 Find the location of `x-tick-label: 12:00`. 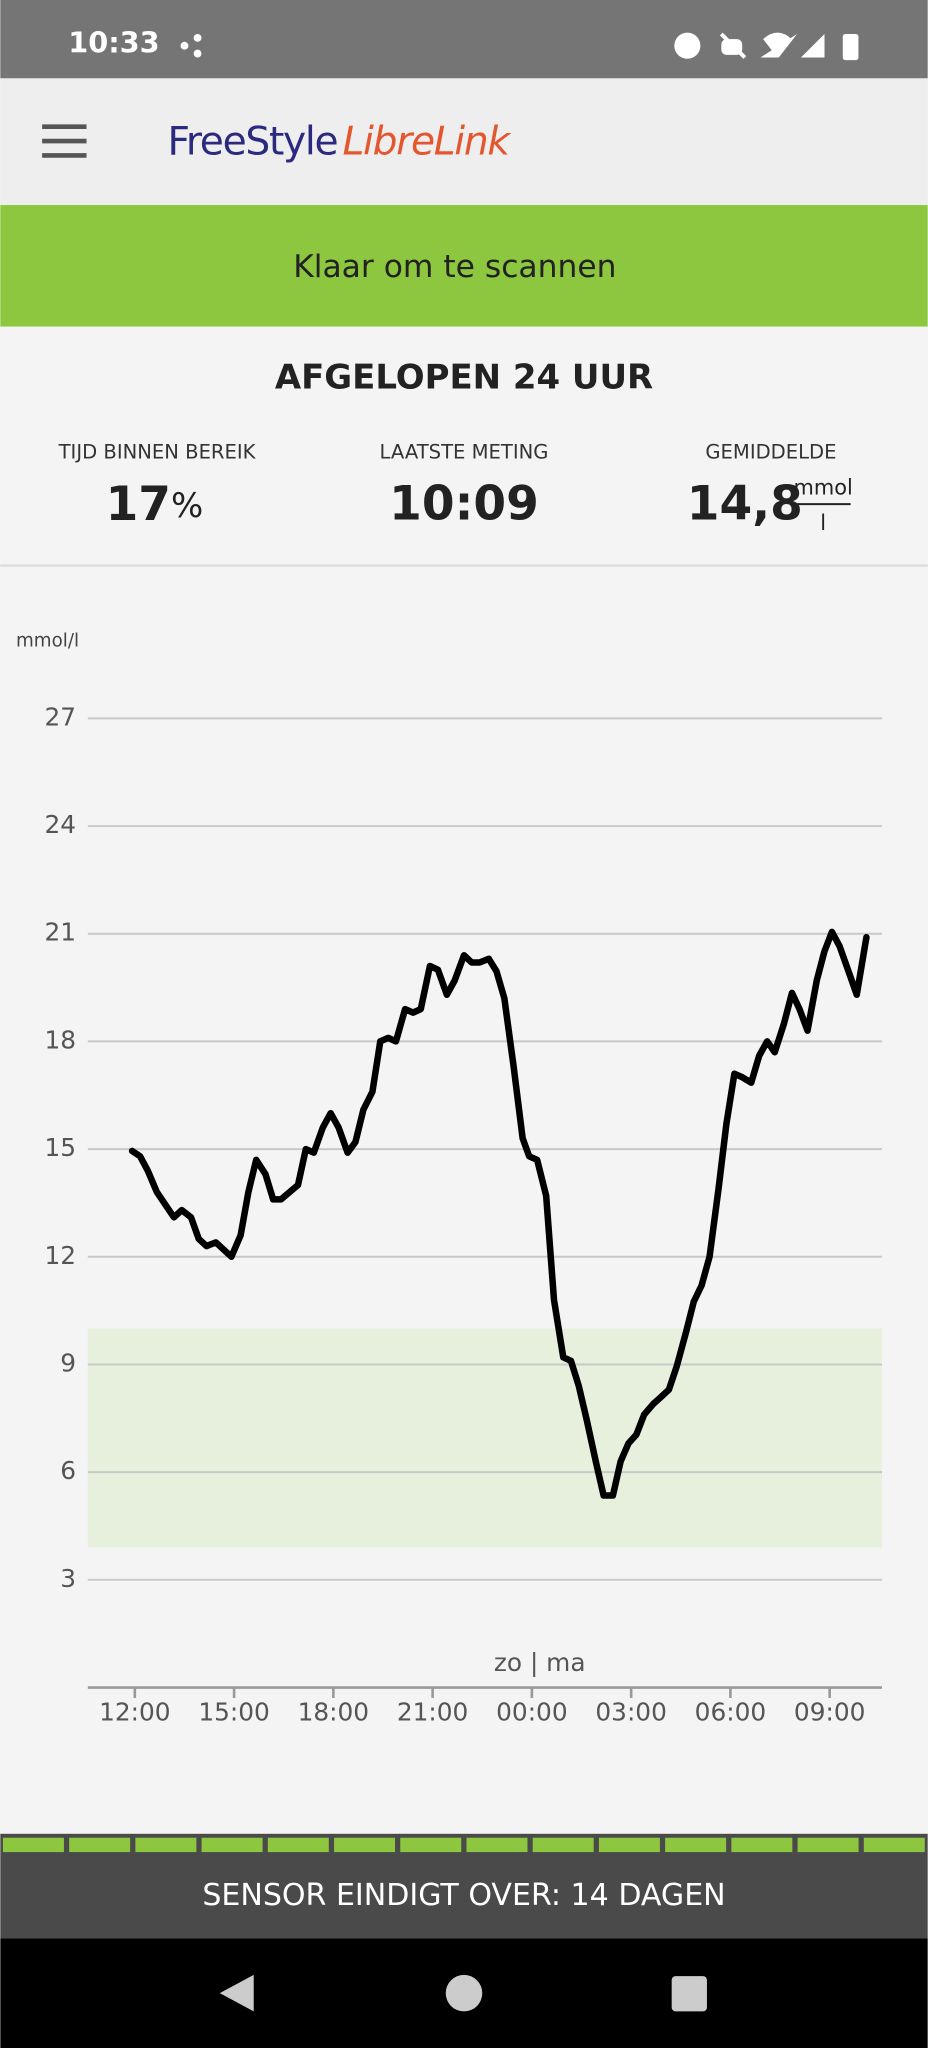

x-tick-label: 12:00 is located at coordinates (134, 1712).